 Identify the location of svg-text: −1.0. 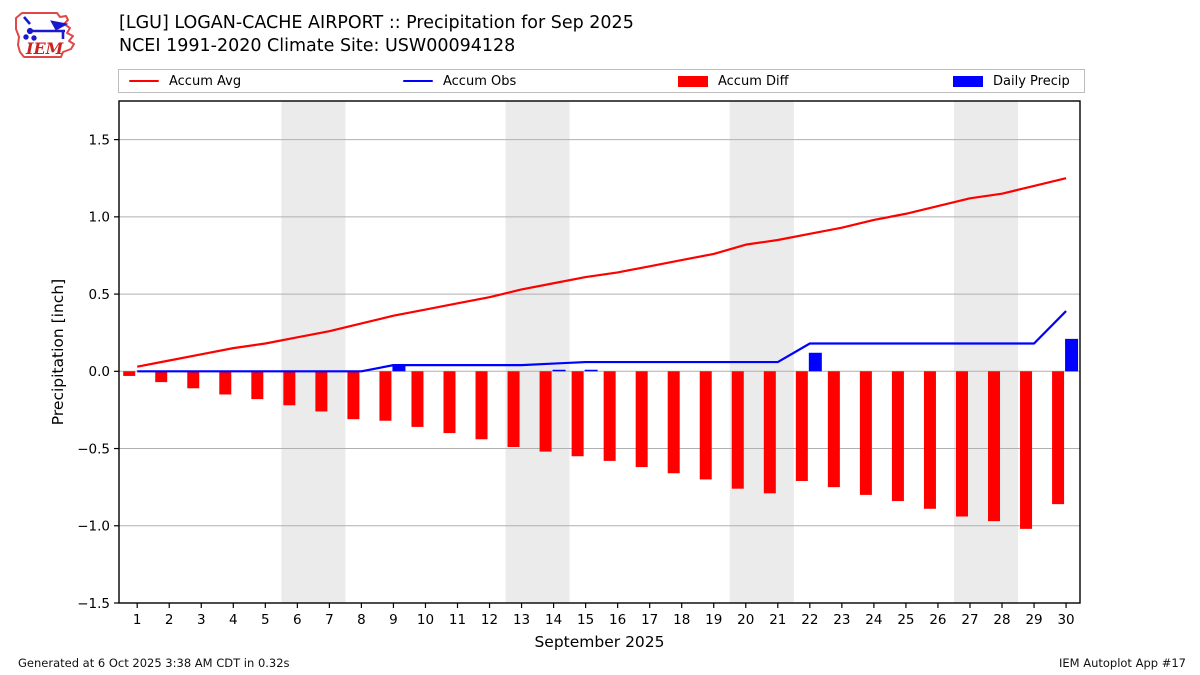
(93, 527).